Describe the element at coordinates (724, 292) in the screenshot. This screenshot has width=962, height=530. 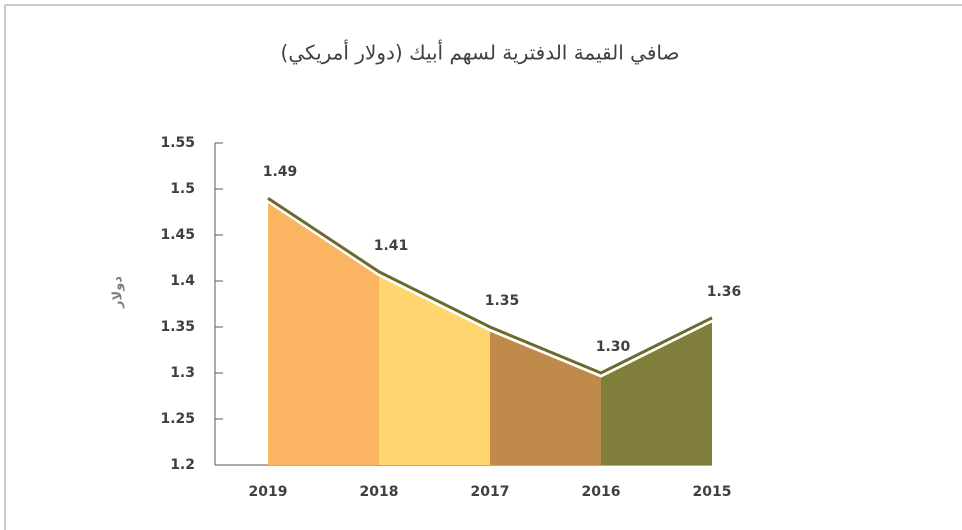
I see `data-label: 1.36` at that location.